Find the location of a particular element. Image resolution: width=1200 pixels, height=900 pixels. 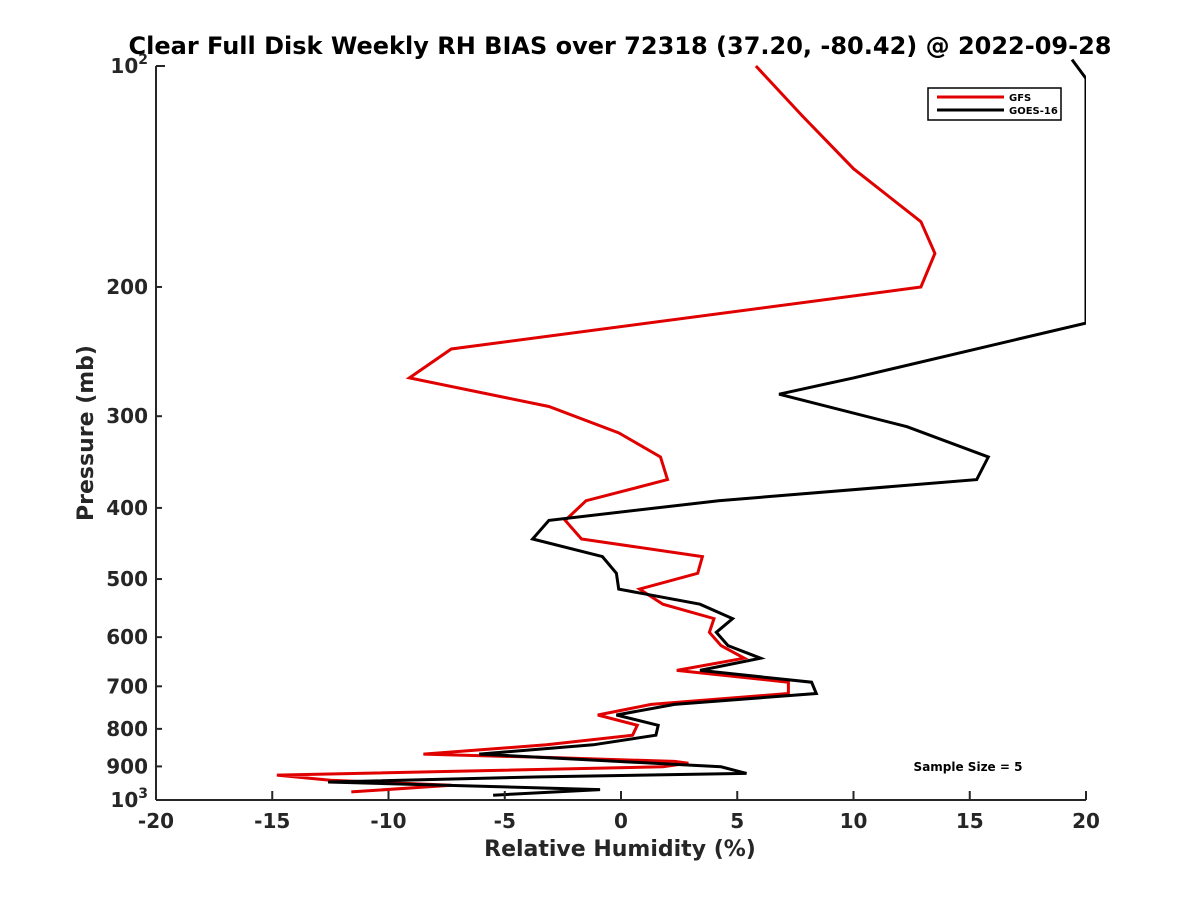

legend-label: GFS is located at coordinates (1020, 98).